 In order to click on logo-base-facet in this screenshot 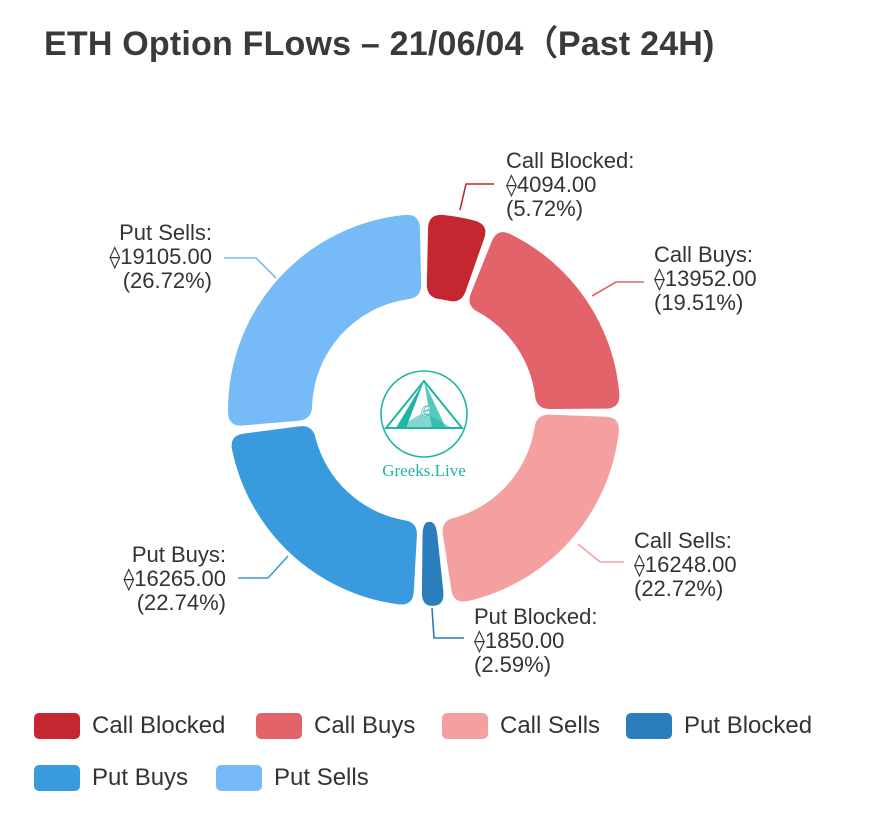, I will do `click(425, 420)`.